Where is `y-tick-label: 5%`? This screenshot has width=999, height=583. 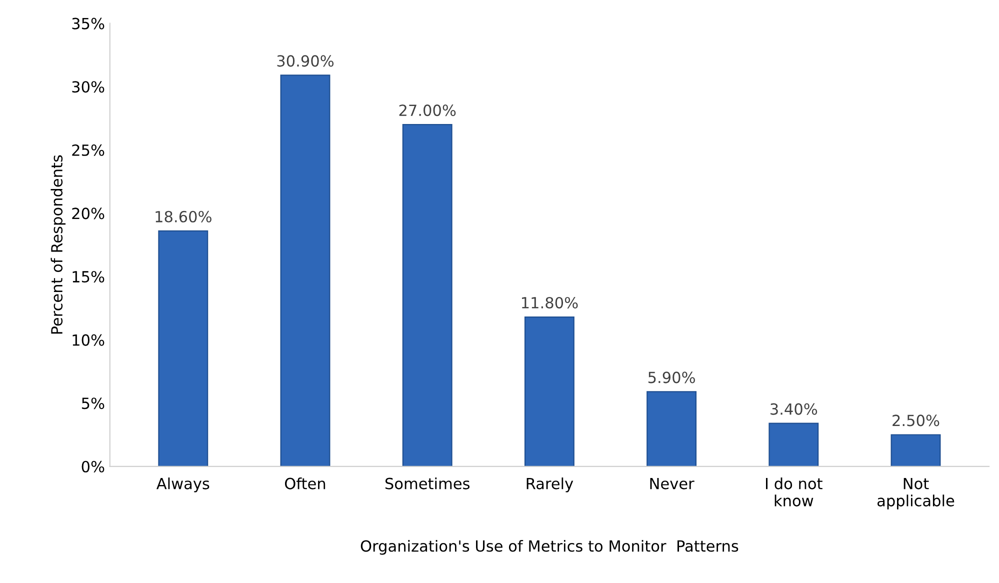 y-tick-label: 5% is located at coordinates (93, 404).